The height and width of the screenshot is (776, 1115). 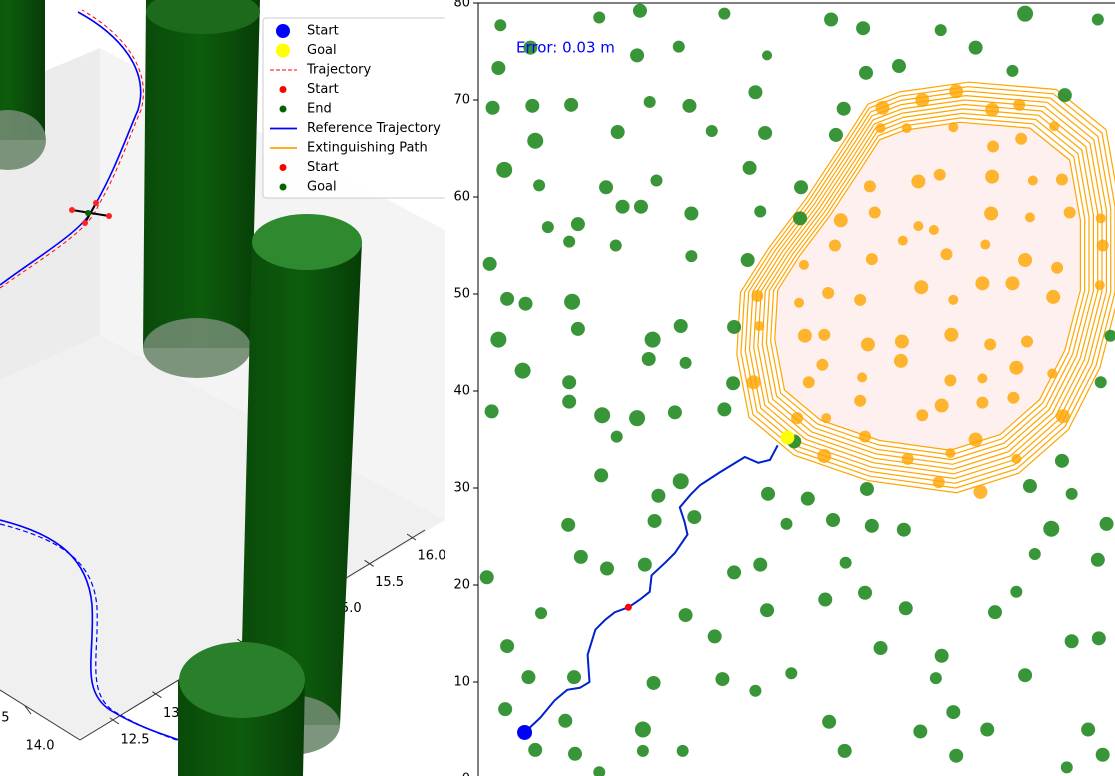 What do you see at coordinates (367, 148) in the screenshot?
I see `legend-label: Extinguishing Path` at bounding box center [367, 148].